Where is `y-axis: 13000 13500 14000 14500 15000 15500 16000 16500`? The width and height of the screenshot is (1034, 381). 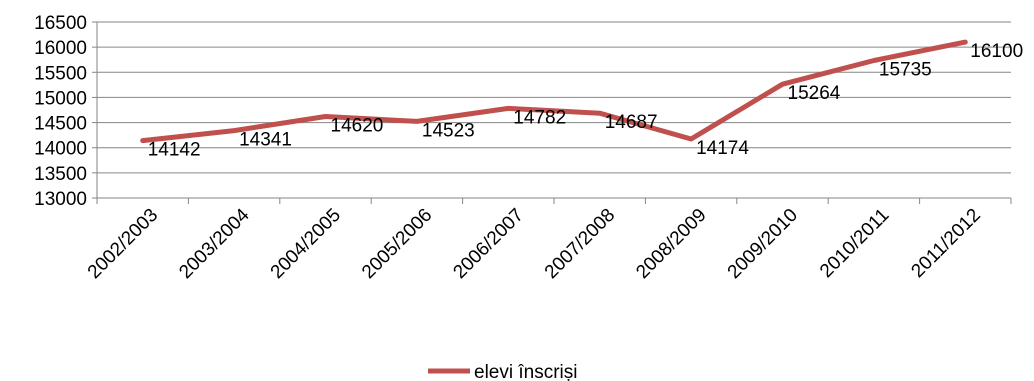 y-axis: 13000 13500 14000 14500 15000 15500 16000 16500 is located at coordinates (66, 111).